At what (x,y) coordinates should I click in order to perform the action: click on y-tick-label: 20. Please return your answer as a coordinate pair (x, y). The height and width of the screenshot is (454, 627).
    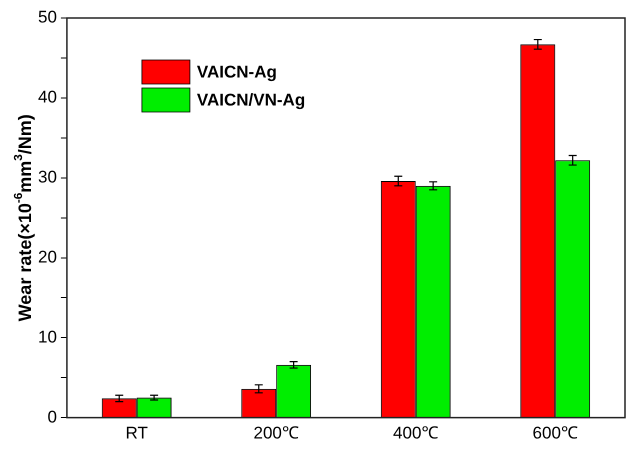
    Looking at the image, I should click on (47, 256).